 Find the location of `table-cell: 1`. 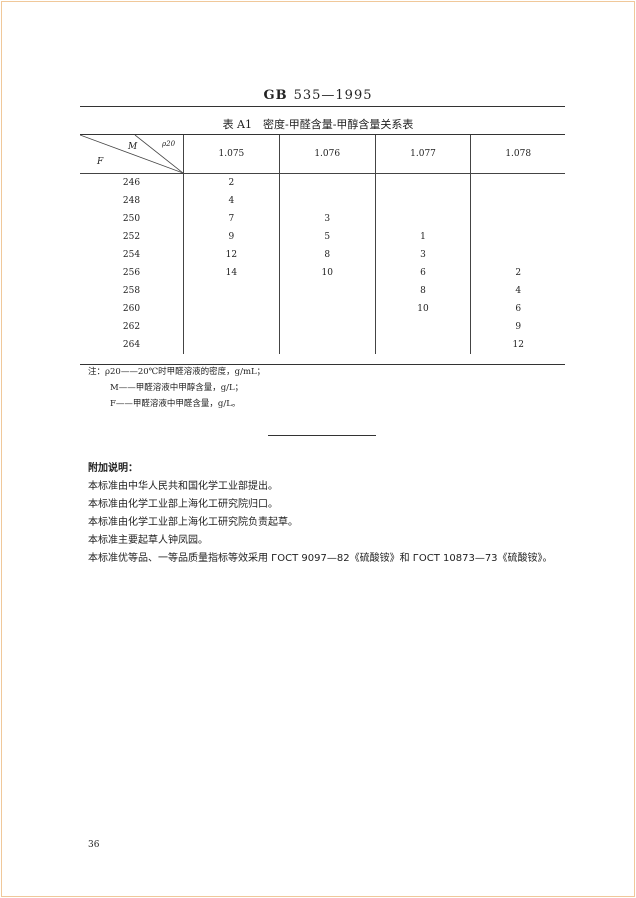

table-cell: 1 is located at coordinates (422, 237).